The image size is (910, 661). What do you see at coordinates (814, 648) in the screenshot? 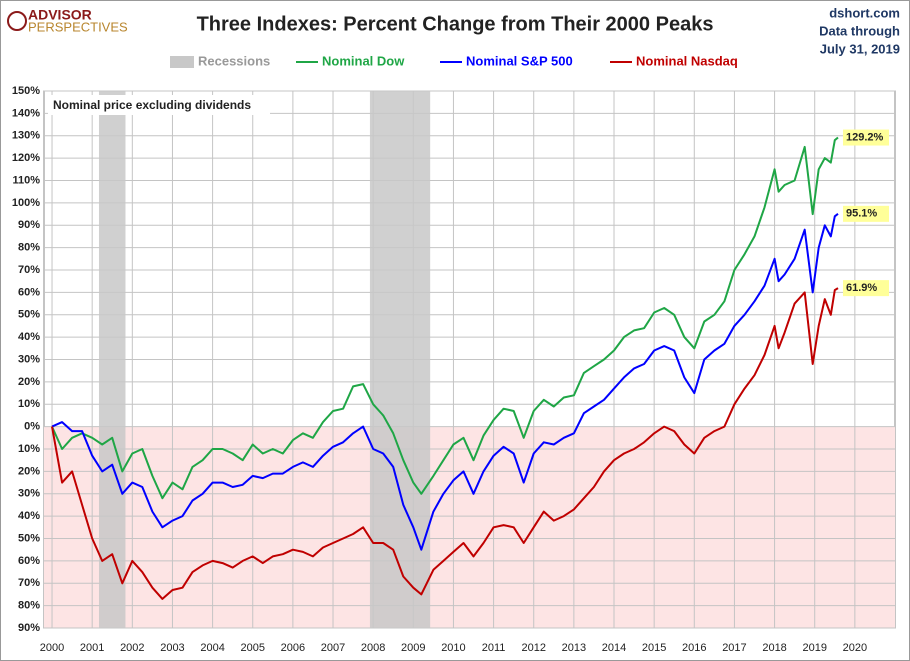
I see `x-tick-label: 2019` at bounding box center [814, 648].